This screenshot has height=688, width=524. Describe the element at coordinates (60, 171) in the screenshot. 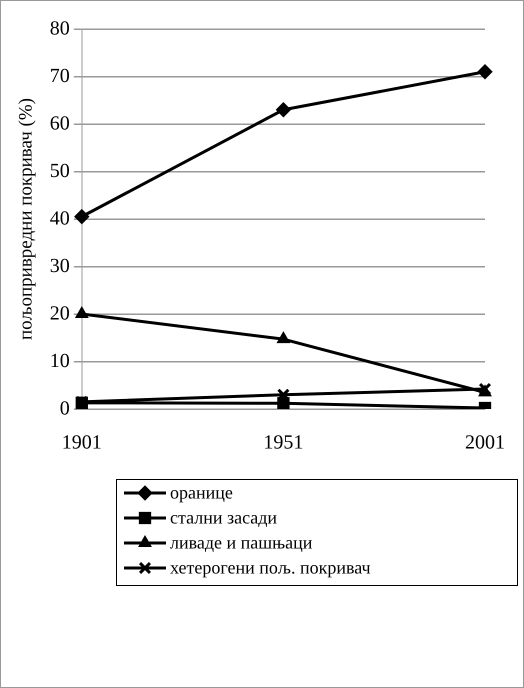

I see `y-tick-label: 50` at that location.